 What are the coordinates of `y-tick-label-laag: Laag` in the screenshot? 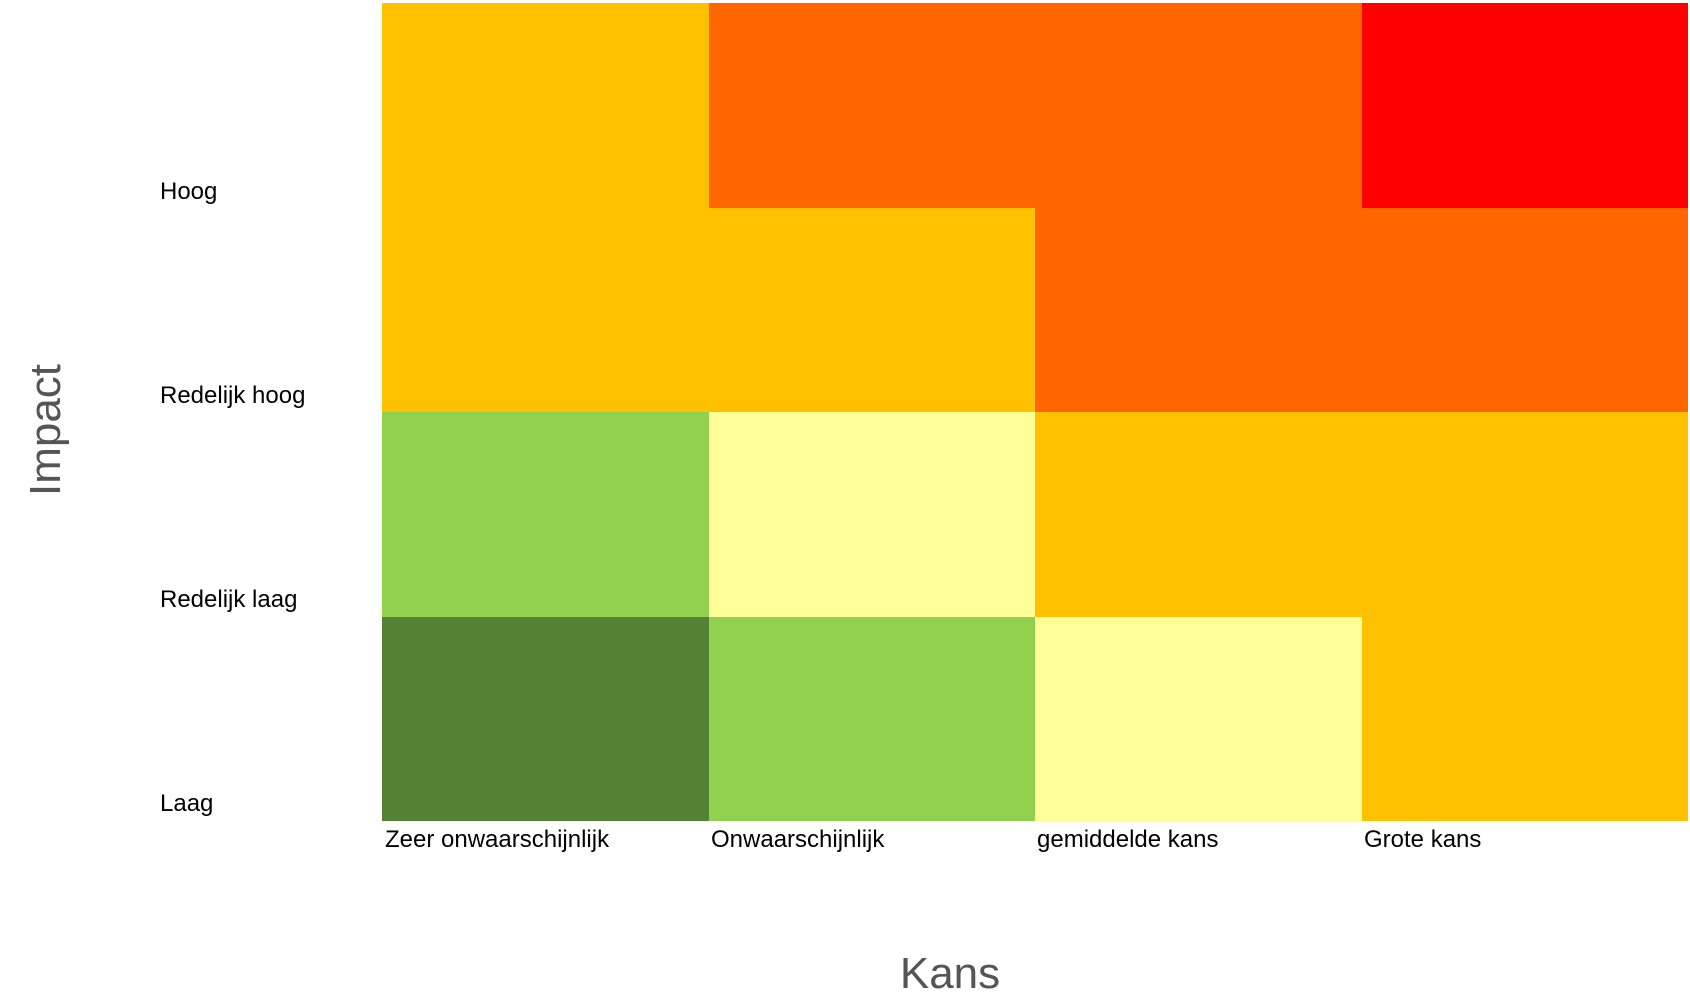 It's located at (187, 803).